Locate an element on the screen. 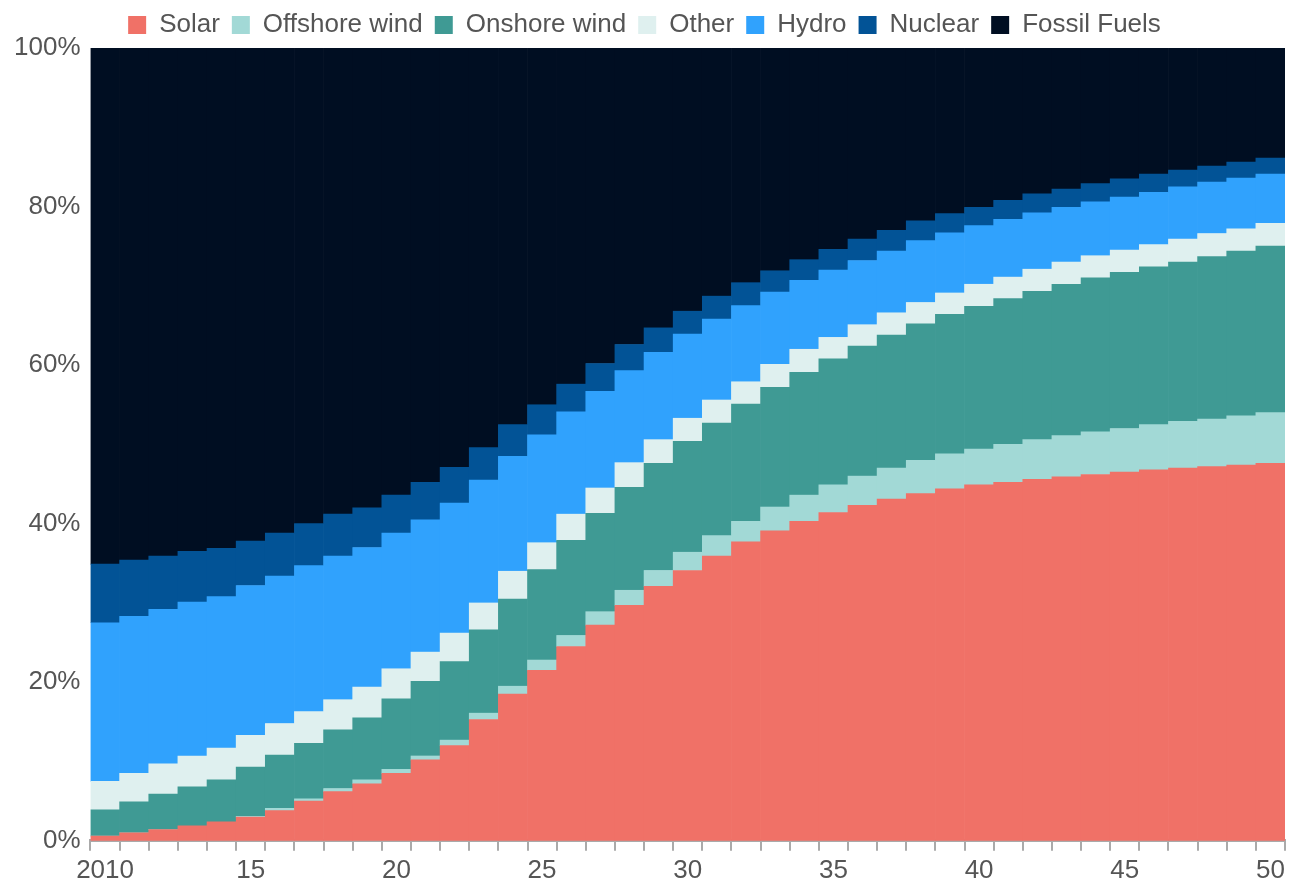  legend-label: Other is located at coordinates (702, 23).